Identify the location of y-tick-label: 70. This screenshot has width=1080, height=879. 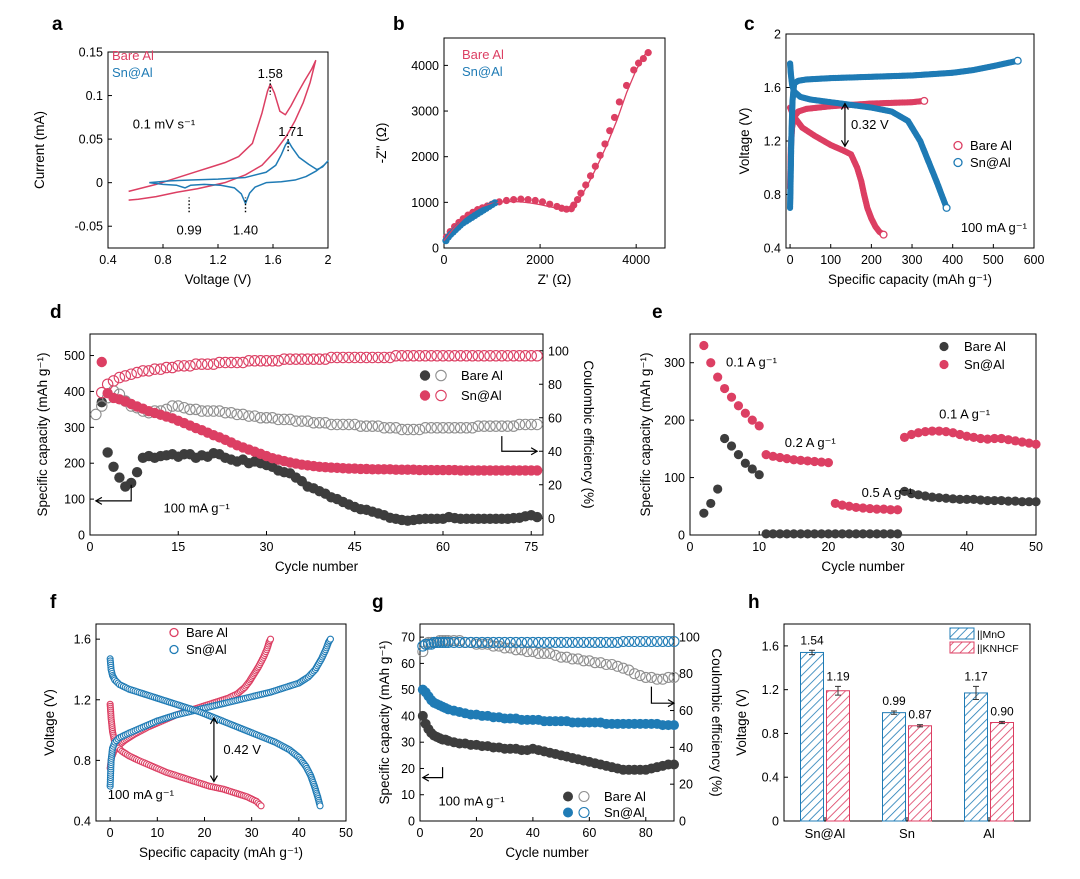
(408, 638).